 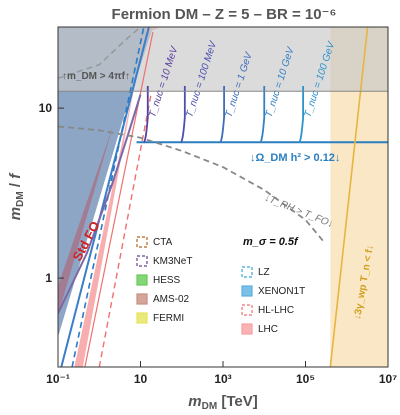 What do you see at coordinates (295, 158) in the screenshot?
I see `relic-density-label: ↓Ω_DM h² > 0.12↓` at bounding box center [295, 158].